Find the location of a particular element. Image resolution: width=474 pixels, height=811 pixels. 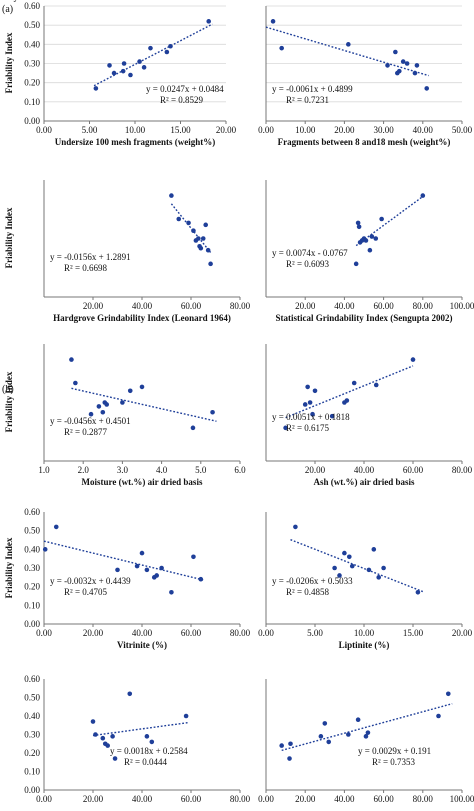

chart-9-equation: y = 0.0018x + 0.2584 is located at coordinates (149, 751).